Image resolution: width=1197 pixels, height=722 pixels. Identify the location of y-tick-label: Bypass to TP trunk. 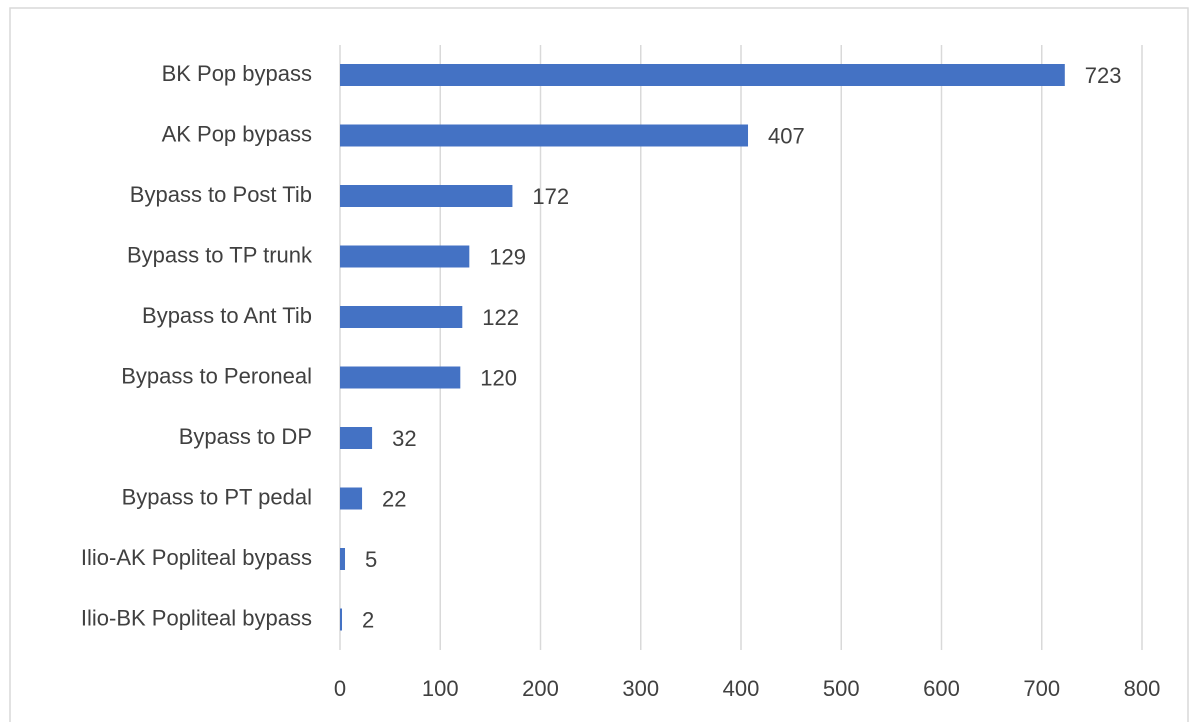
(220, 254).